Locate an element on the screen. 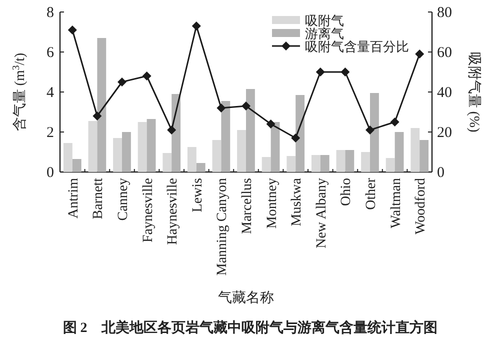  x-tick-label: Antrim is located at coordinates (74, 198).